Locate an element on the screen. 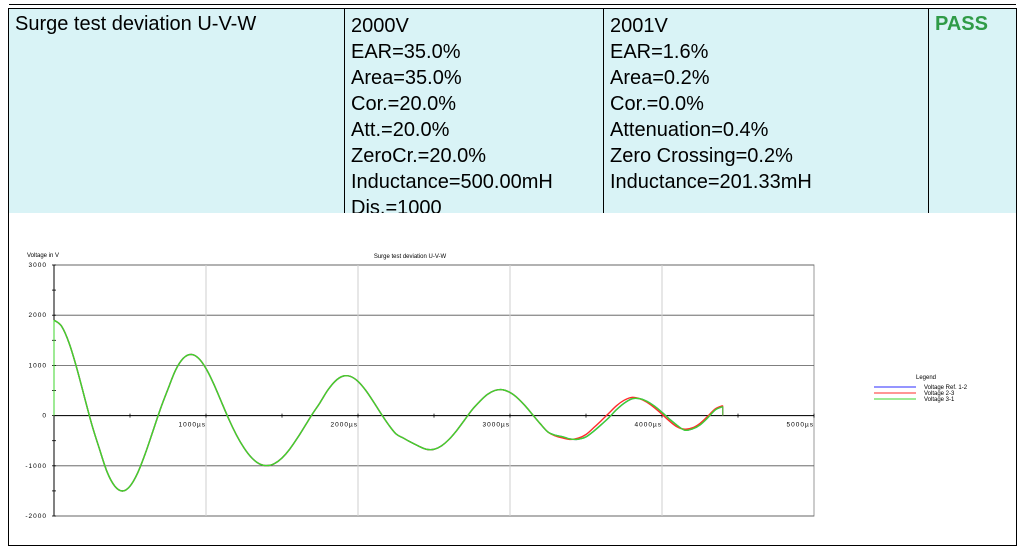 The image size is (1024, 557). y-tick-label: 2000 is located at coordinates (38, 315).